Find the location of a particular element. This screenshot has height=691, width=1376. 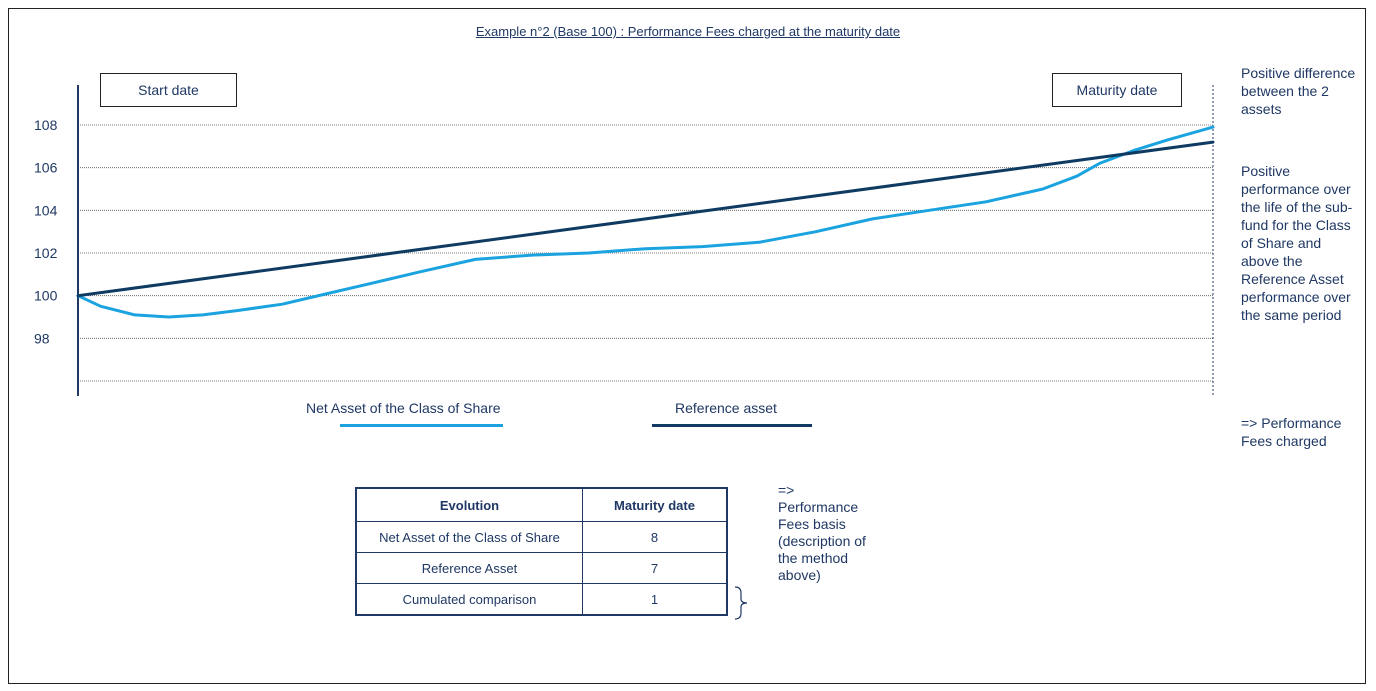

legend-label-reference: Reference asset is located at coordinates (726, 408).